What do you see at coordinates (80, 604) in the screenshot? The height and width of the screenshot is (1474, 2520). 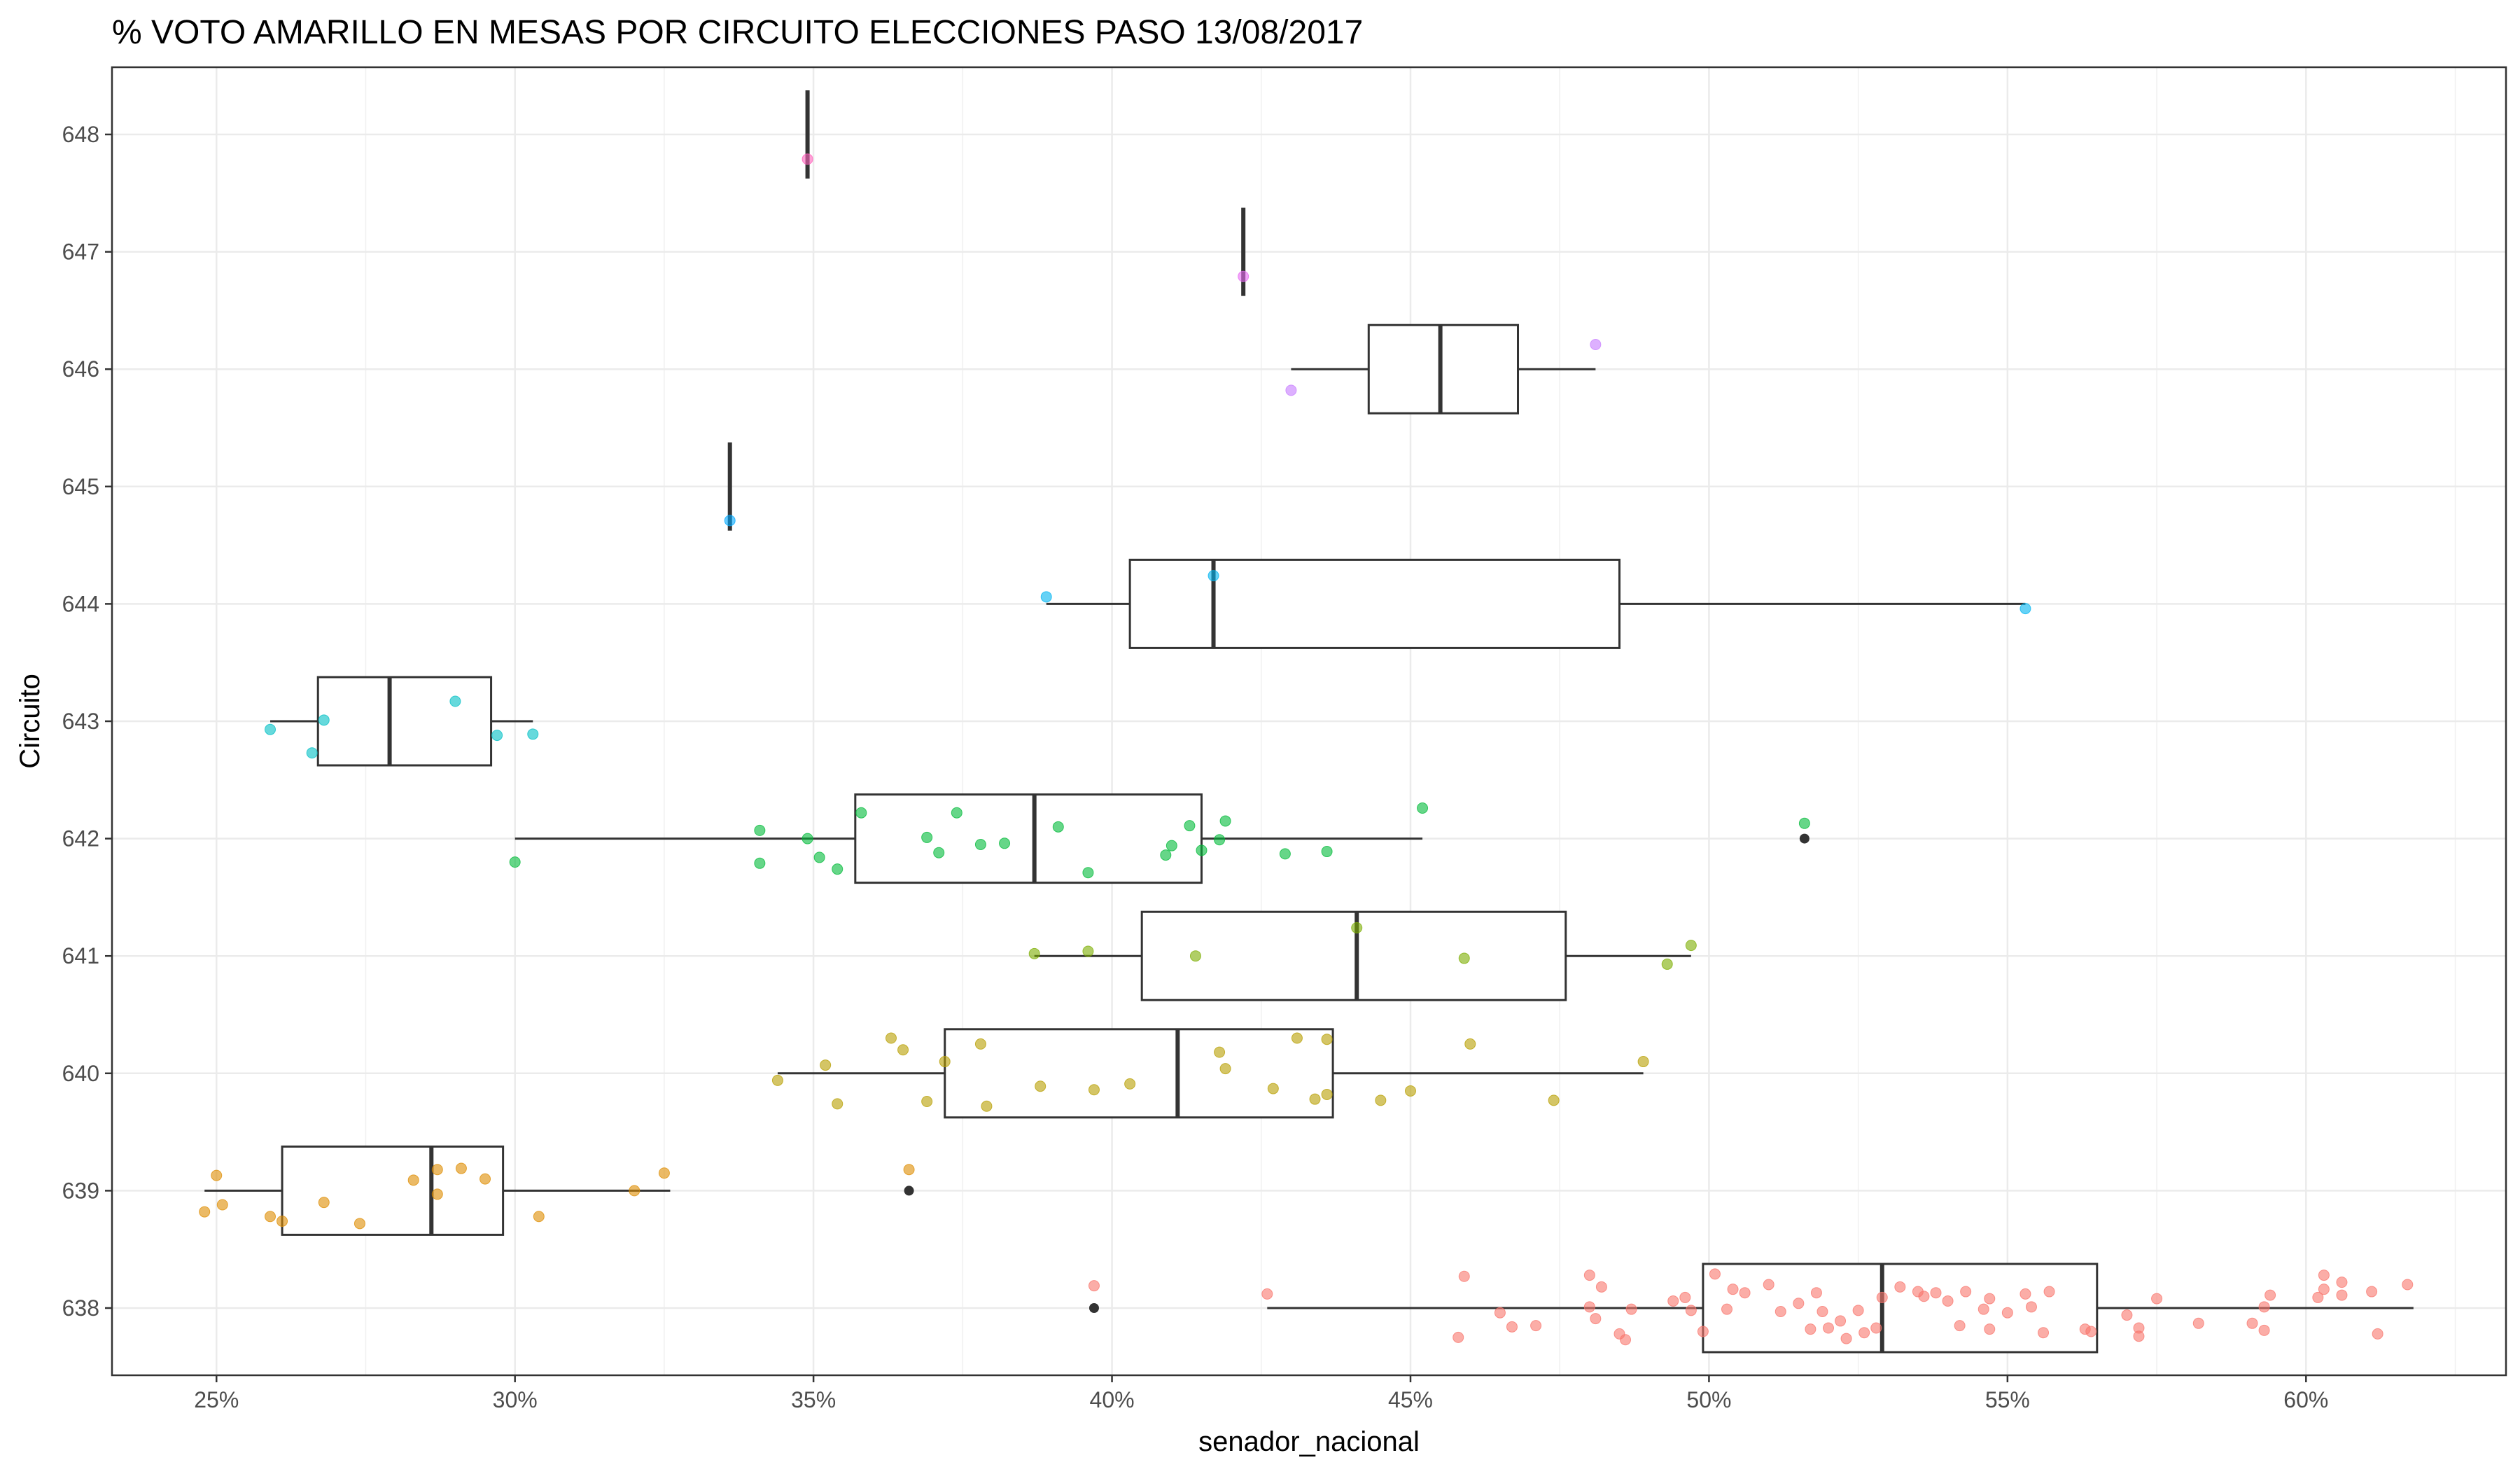 I see `y-tick-label: 644` at bounding box center [80, 604].